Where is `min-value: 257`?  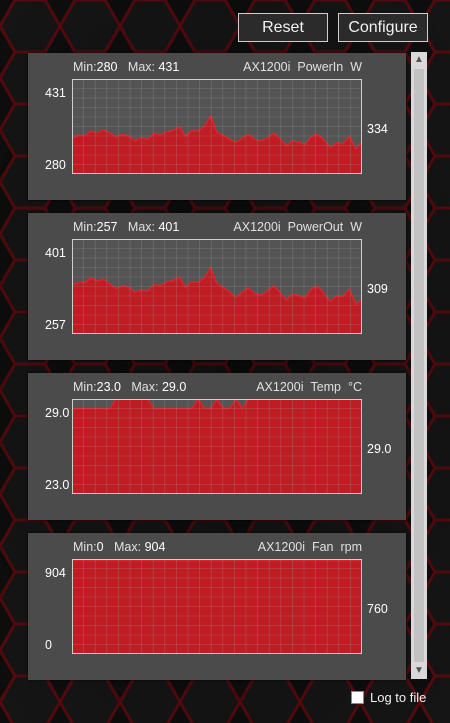
min-value: 257 is located at coordinates (107, 227).